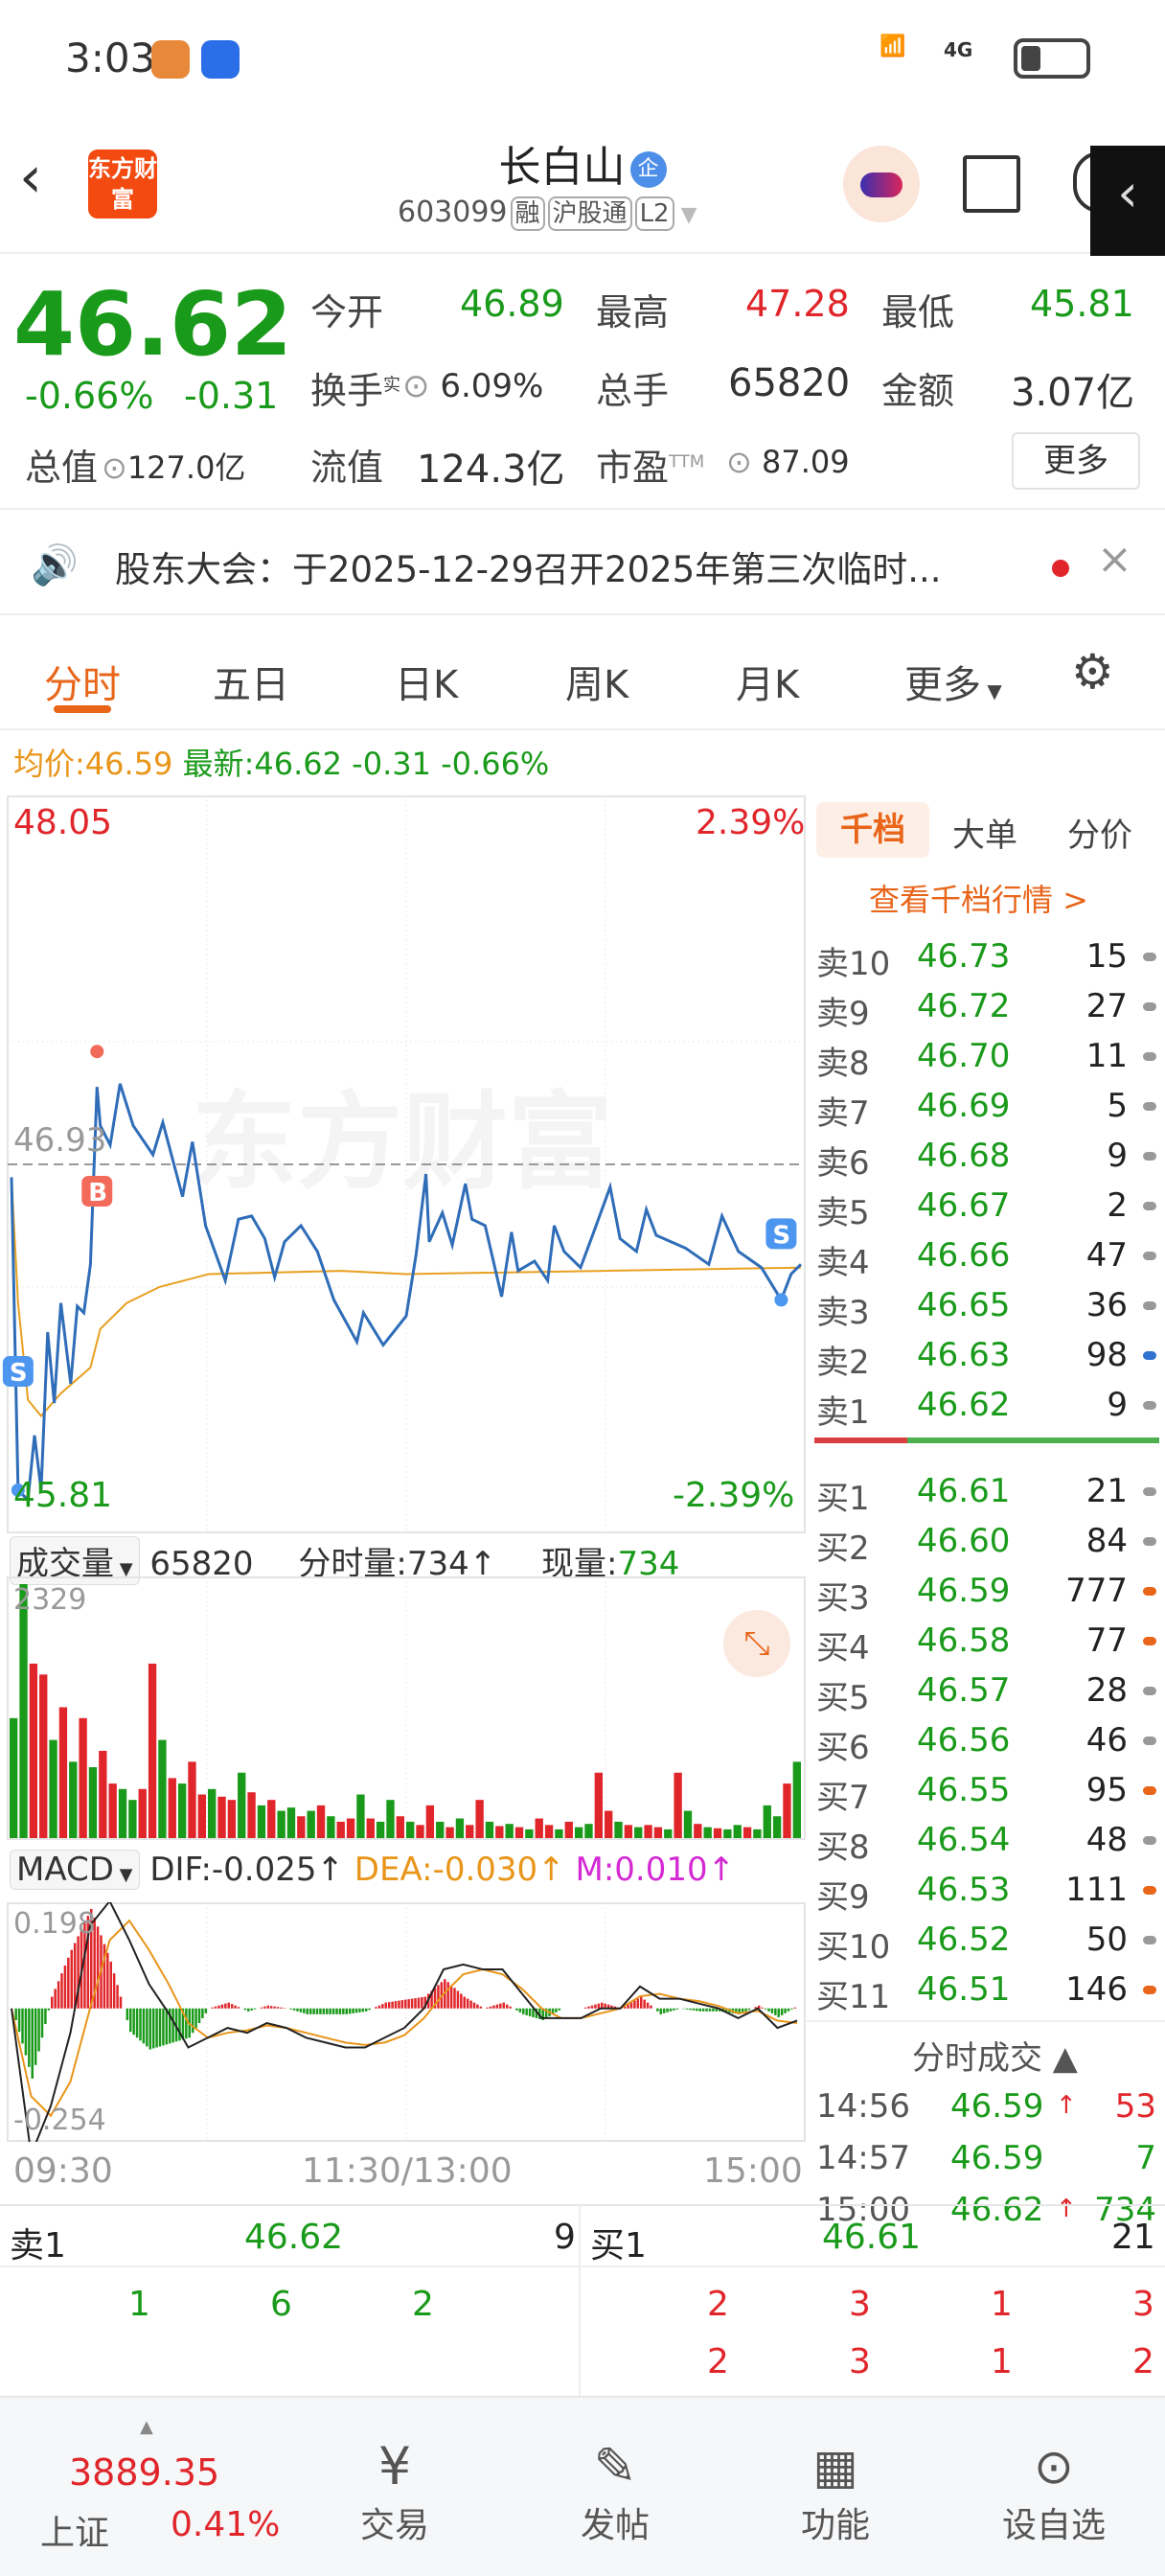  I want to click on sell-row: 卖2 46.63 98, so click(986, 1356).